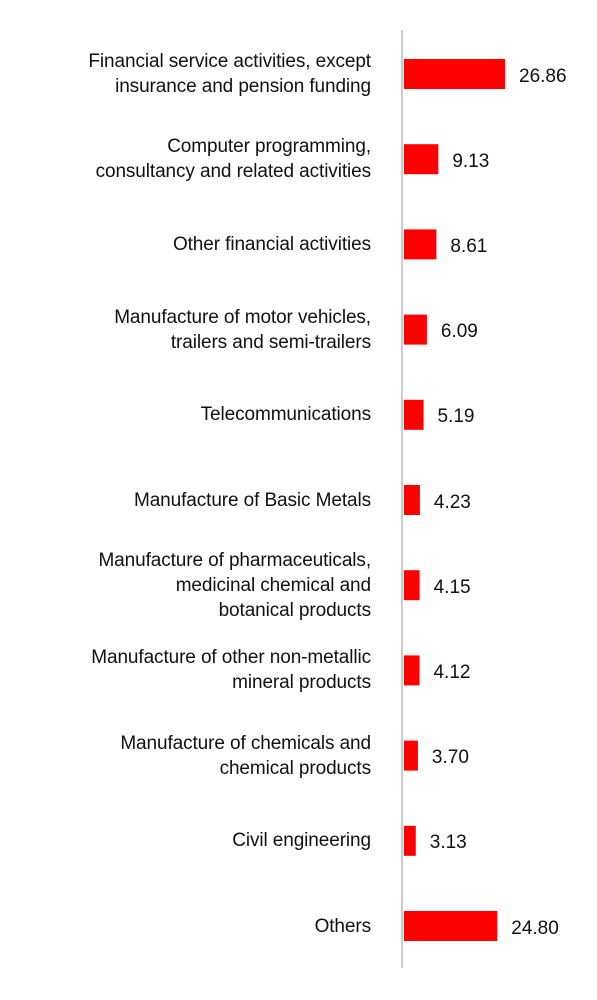 This screenshot has height=1000, width=597. I want to click on bars-group, so click(454, 500).